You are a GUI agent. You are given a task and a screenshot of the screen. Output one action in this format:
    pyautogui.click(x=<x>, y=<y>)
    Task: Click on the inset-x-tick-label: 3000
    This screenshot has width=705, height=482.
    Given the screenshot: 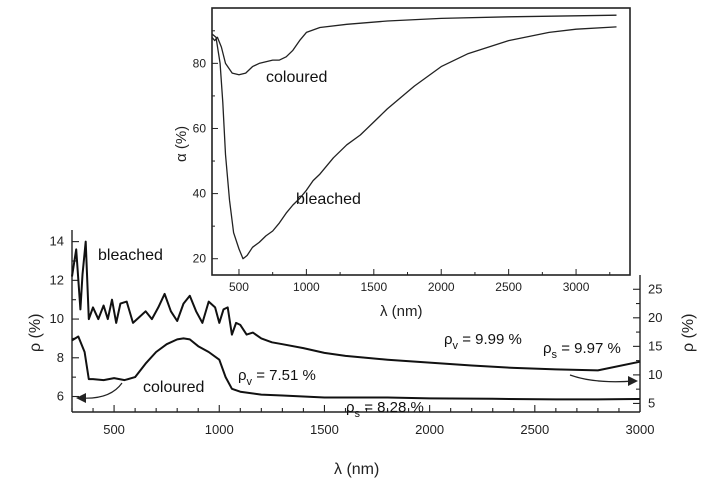 What is the action you would take?
    pyautogui.click(x=576, y=287)
    